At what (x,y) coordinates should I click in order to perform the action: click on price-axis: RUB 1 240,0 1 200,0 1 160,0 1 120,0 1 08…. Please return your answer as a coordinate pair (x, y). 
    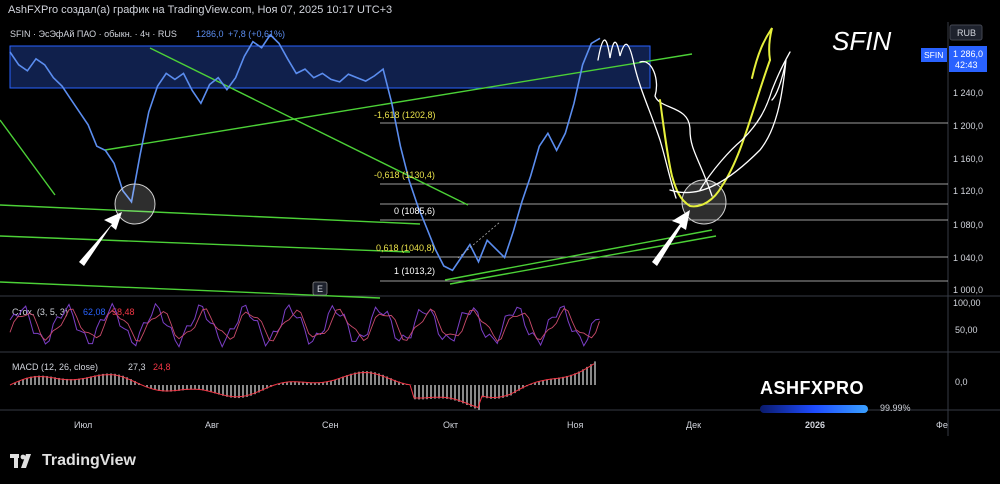
    Looking at the image, I should click on (954, 159).